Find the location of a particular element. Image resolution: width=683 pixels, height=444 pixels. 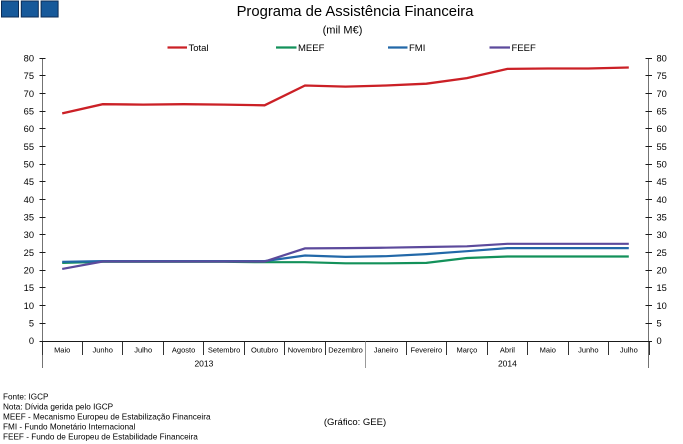

svg-text:FMI - Fundo Monetário Internac: FMI - Fundo Monetário Internacional is located at coordinates (69, 427).